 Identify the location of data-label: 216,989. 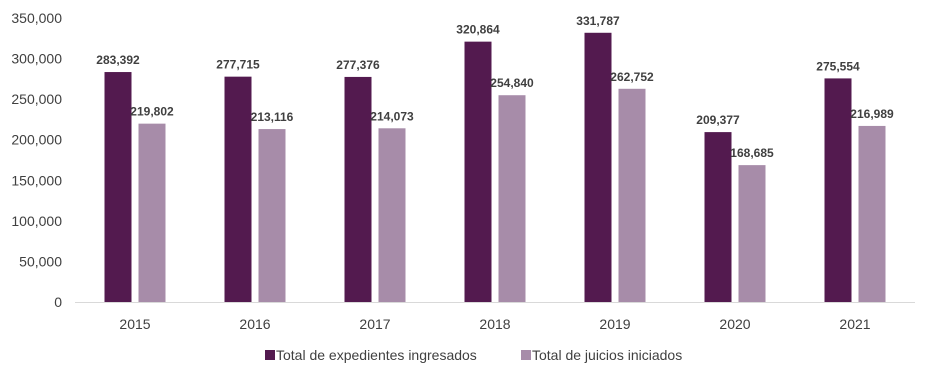
(872, 114).